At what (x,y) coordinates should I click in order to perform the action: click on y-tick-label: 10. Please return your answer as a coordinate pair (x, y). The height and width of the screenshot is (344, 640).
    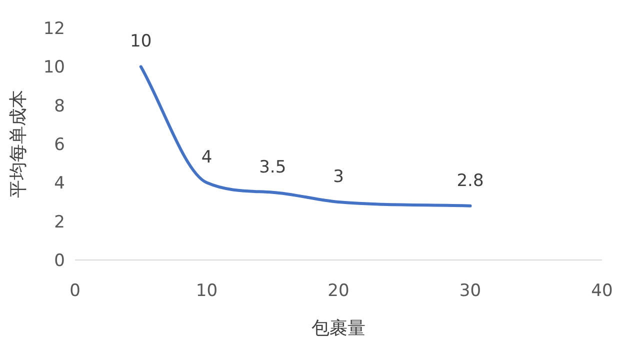
    Looking at the image, I should click on (54, 68).